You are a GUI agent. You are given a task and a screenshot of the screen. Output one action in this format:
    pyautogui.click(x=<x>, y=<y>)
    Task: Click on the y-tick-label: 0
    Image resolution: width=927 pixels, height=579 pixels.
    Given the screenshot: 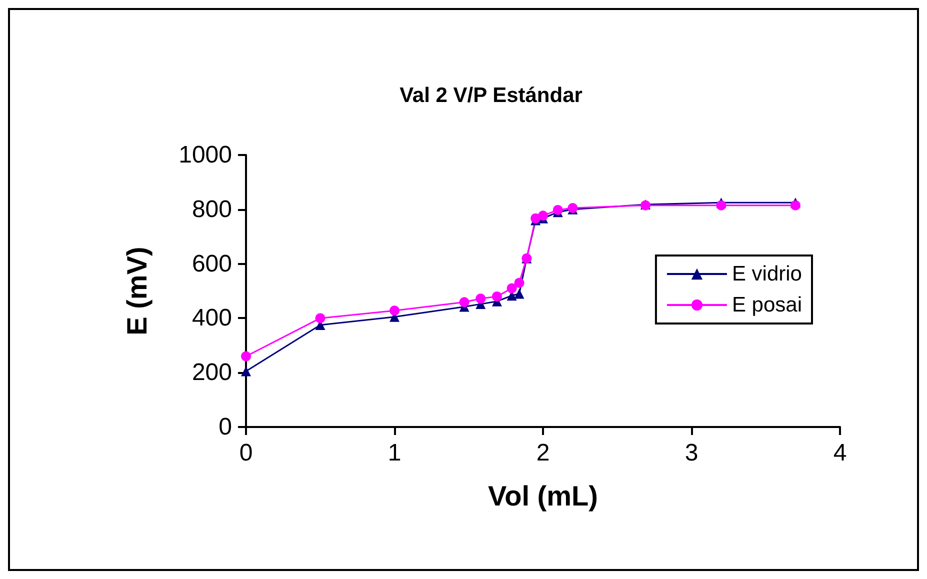 What is the action you would take?
    pyautogui.click(x=225, y=427)
    